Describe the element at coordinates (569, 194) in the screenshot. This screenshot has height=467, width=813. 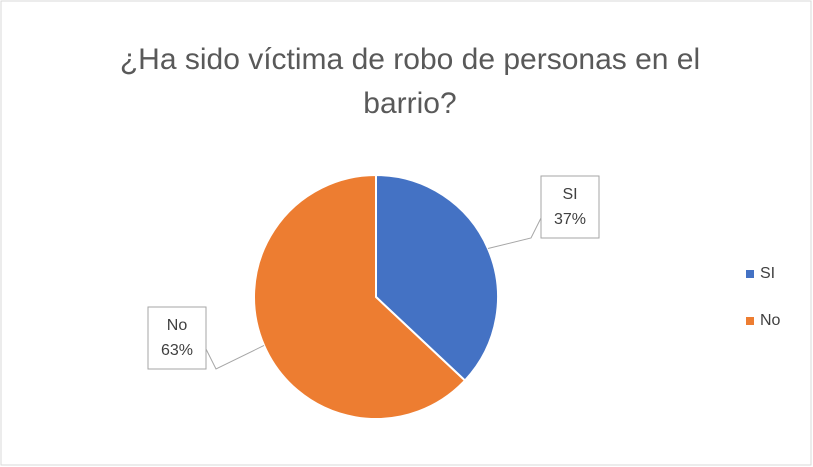
I see `data-label-name: SI` at that location.